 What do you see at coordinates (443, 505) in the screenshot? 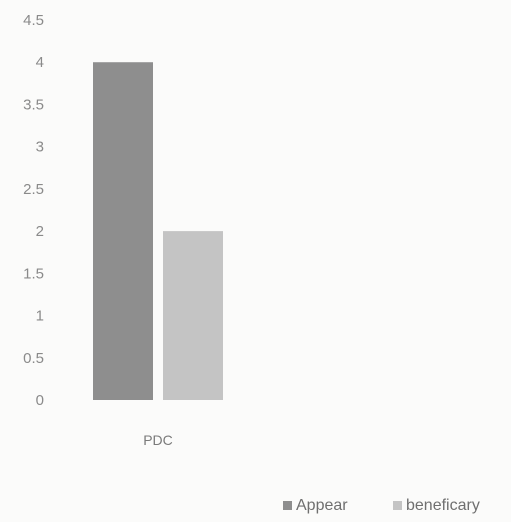
I see `legend-label-beneficary: beneficary` at bounding box center [443, 505].